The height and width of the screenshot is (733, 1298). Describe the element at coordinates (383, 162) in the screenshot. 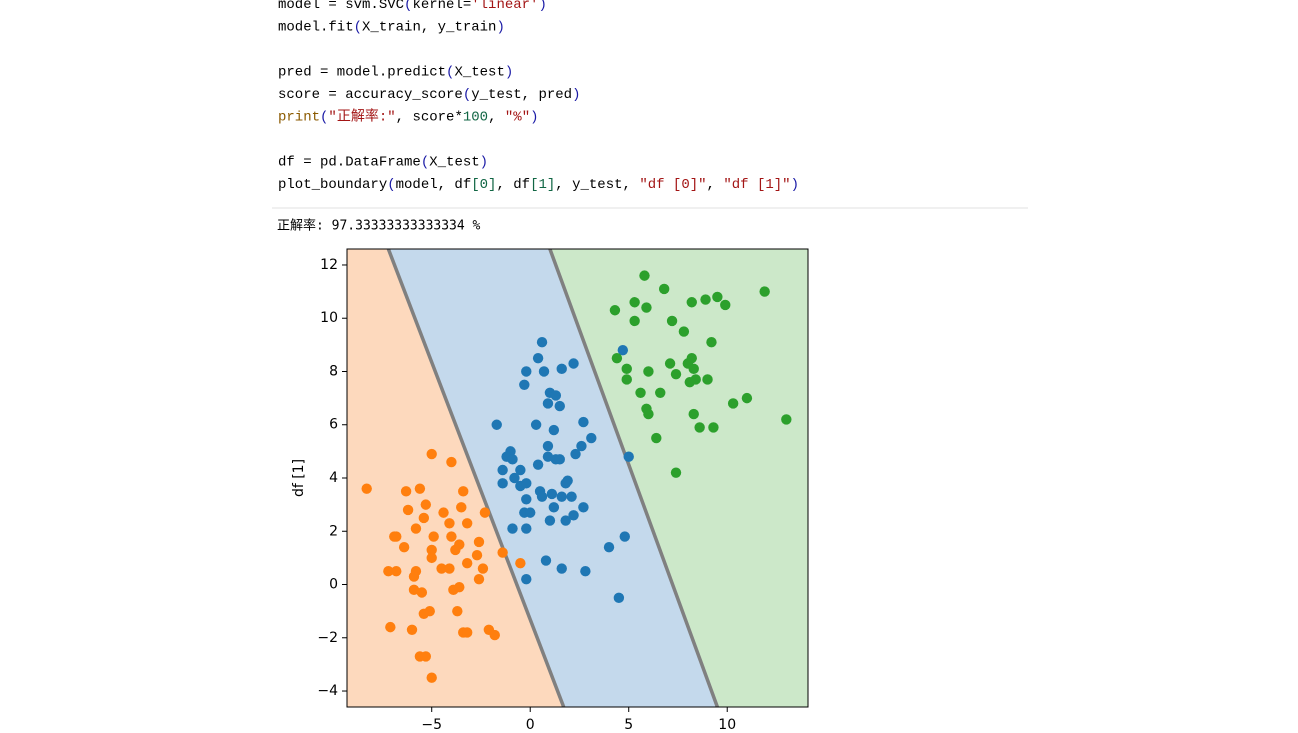

I see `code-line: df = pd.DataFrame(X_test)` at that location.